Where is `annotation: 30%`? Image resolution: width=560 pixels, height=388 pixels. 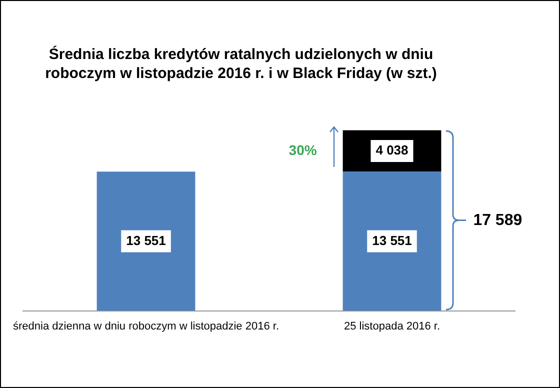
annotation: 30% is located at coordinates (302, 150).